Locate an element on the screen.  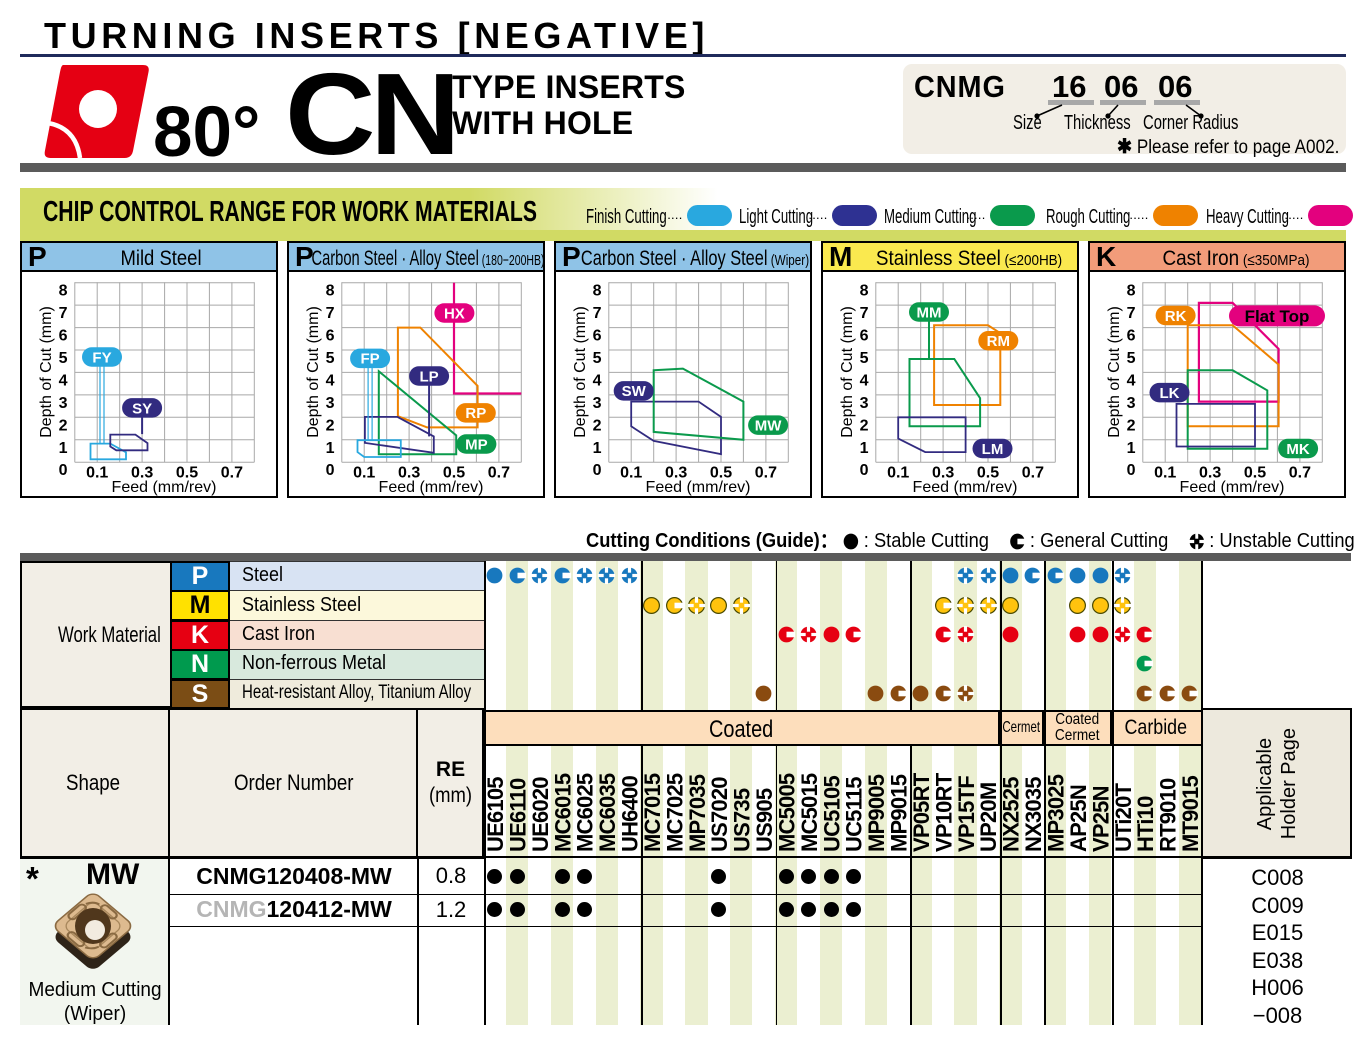
svg-text: Cast Iron (≤350MPa) is located at coordinates (1235, 258).